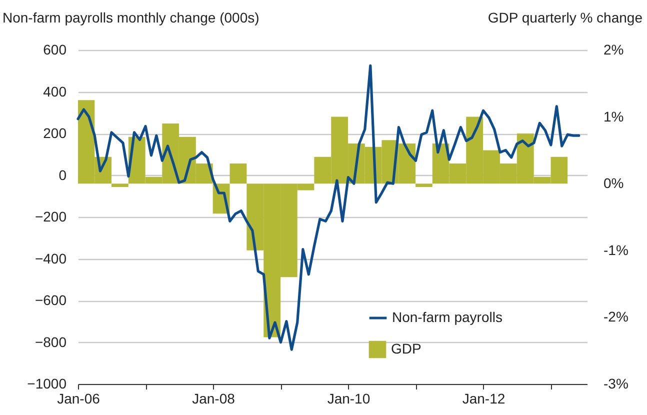  What do you see at coordinates (55, 133) in the screenshot?
I see `y-tick-label: 200` at bounding box center [55, 133].